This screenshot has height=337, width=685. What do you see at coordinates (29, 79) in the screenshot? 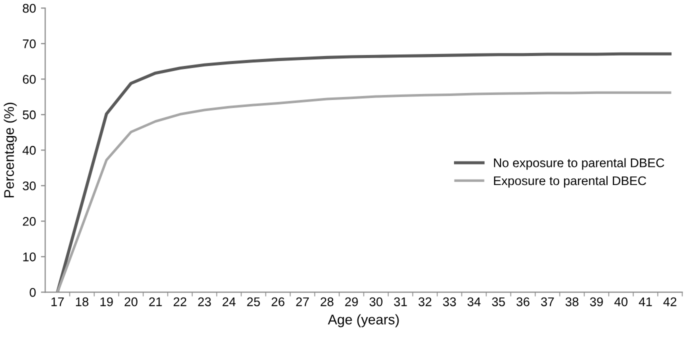
I see `y-tick-label: 60` at bounding box center [29, 79].